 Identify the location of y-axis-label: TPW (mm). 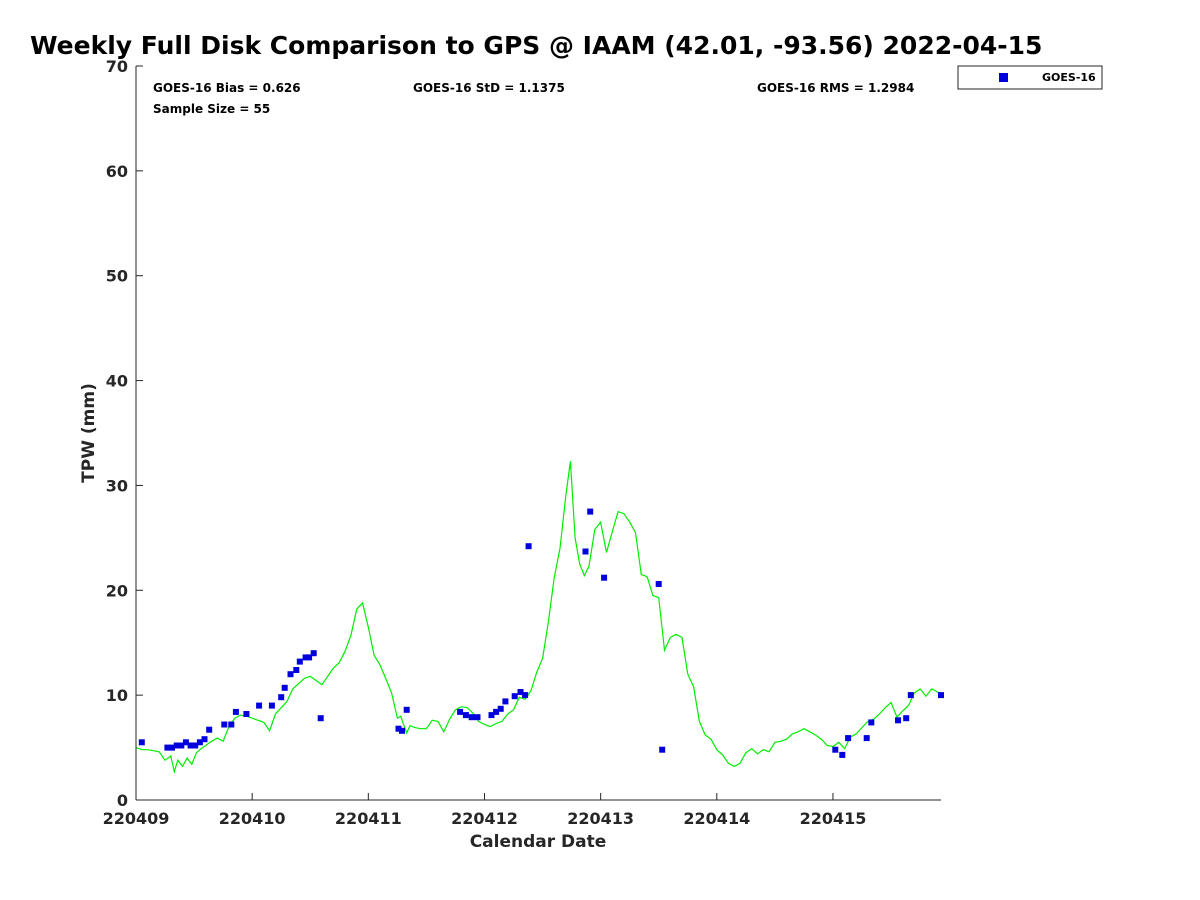
(89, 433).